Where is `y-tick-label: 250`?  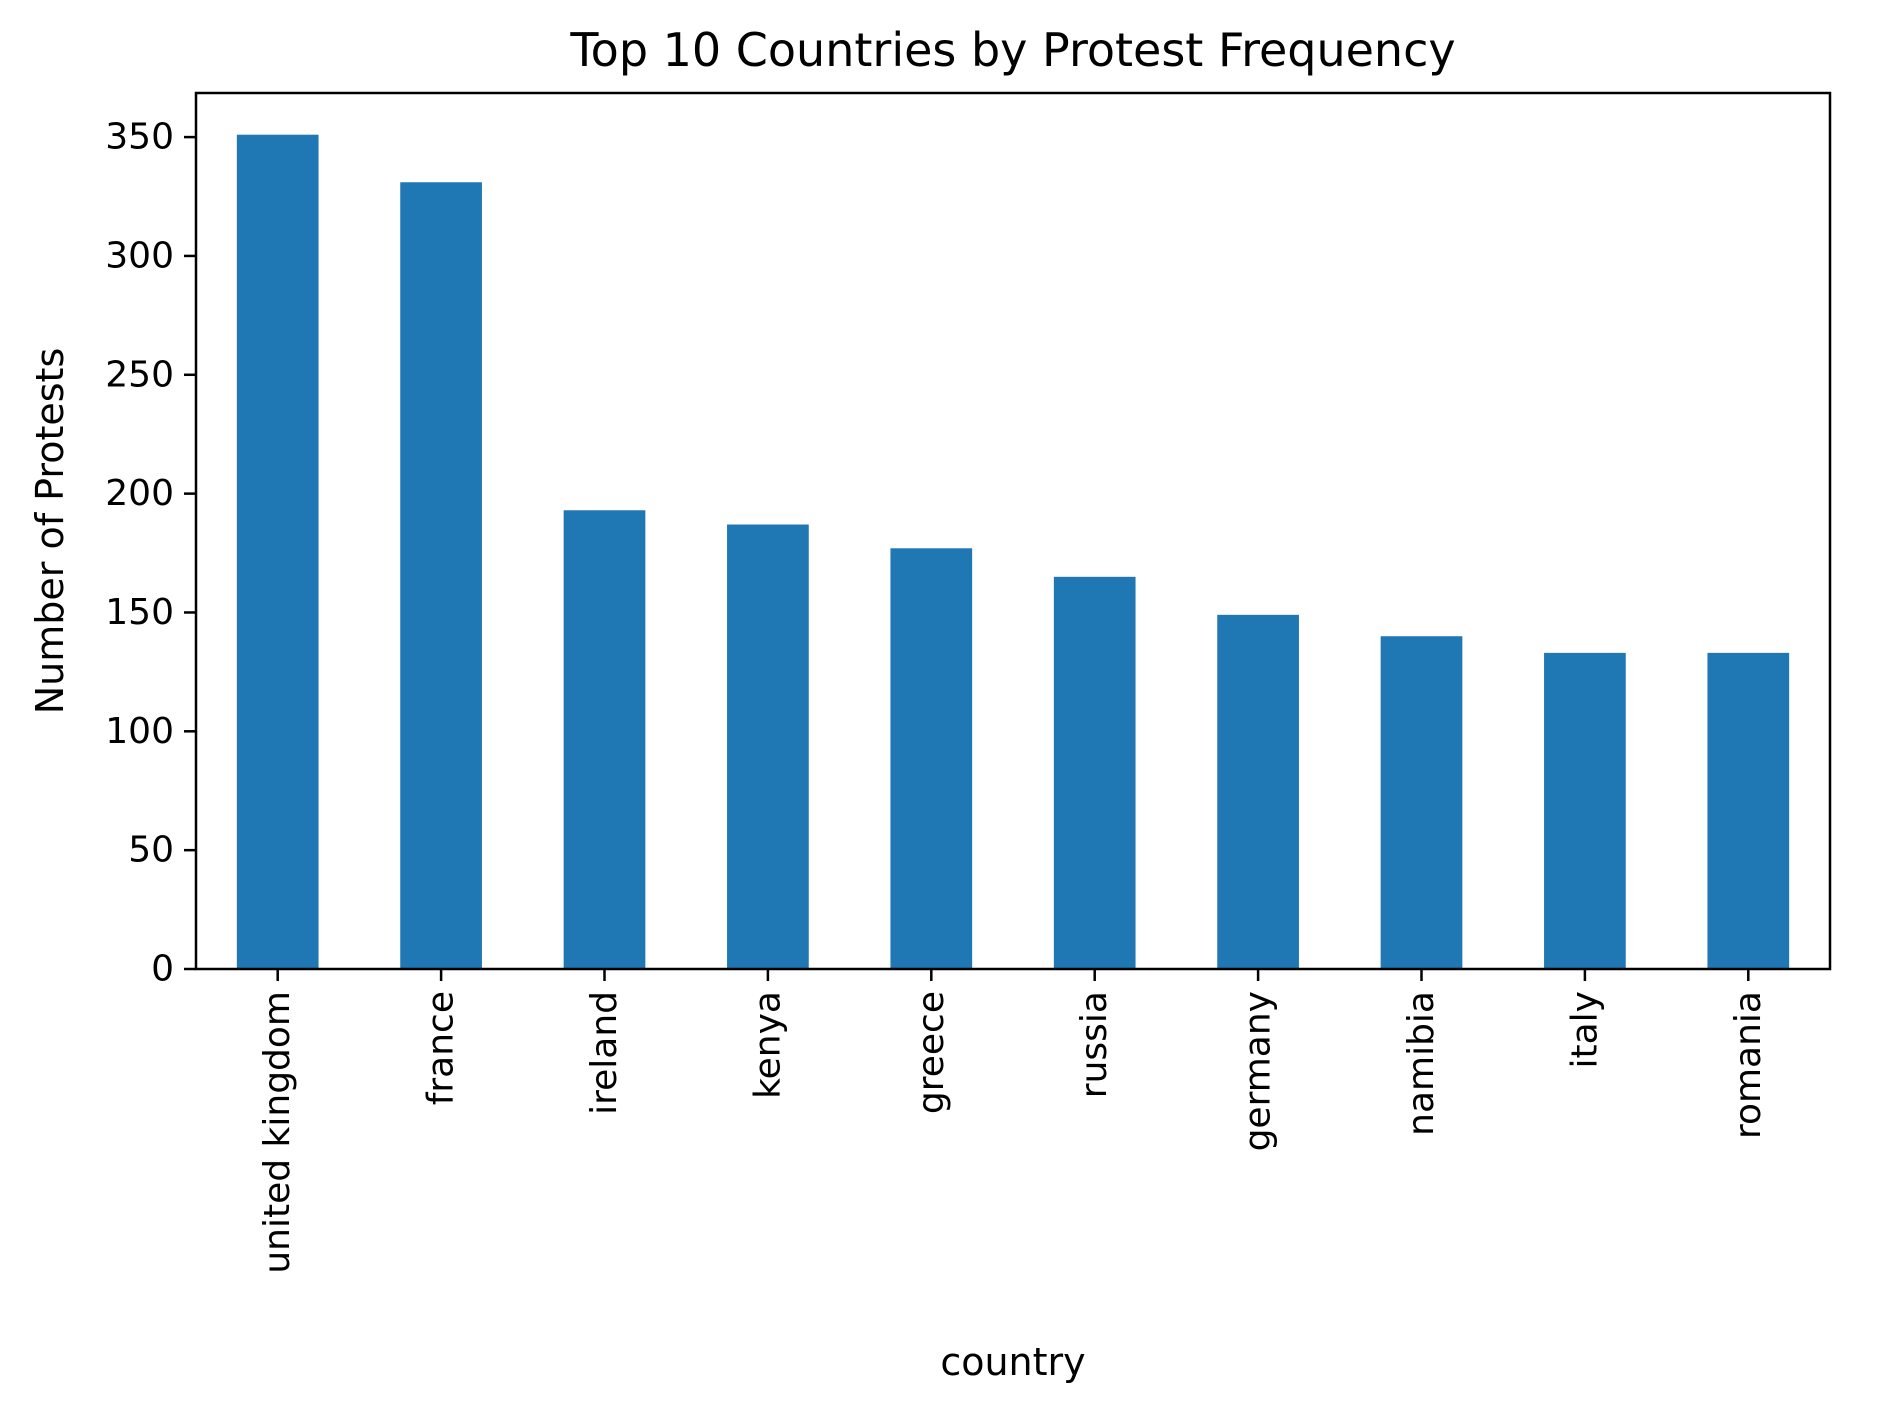 y-tick-label: 250 is located at coordinates (139, 374).